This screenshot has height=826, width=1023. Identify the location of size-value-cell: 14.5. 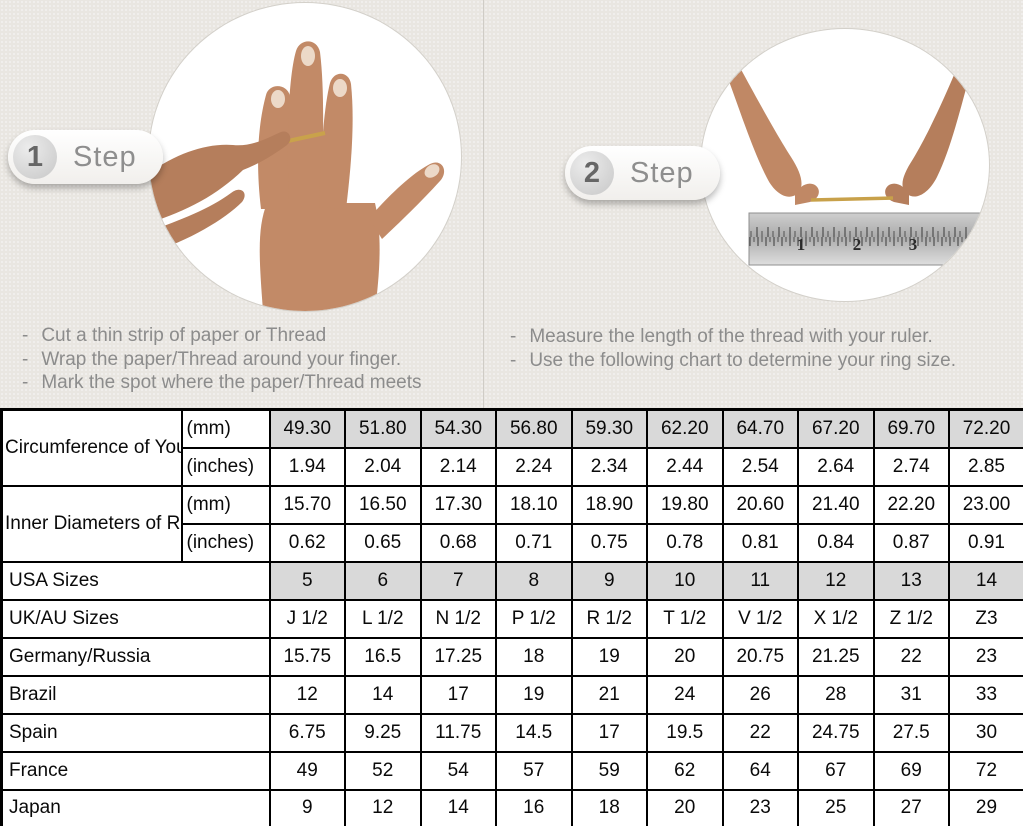
(534, 732).